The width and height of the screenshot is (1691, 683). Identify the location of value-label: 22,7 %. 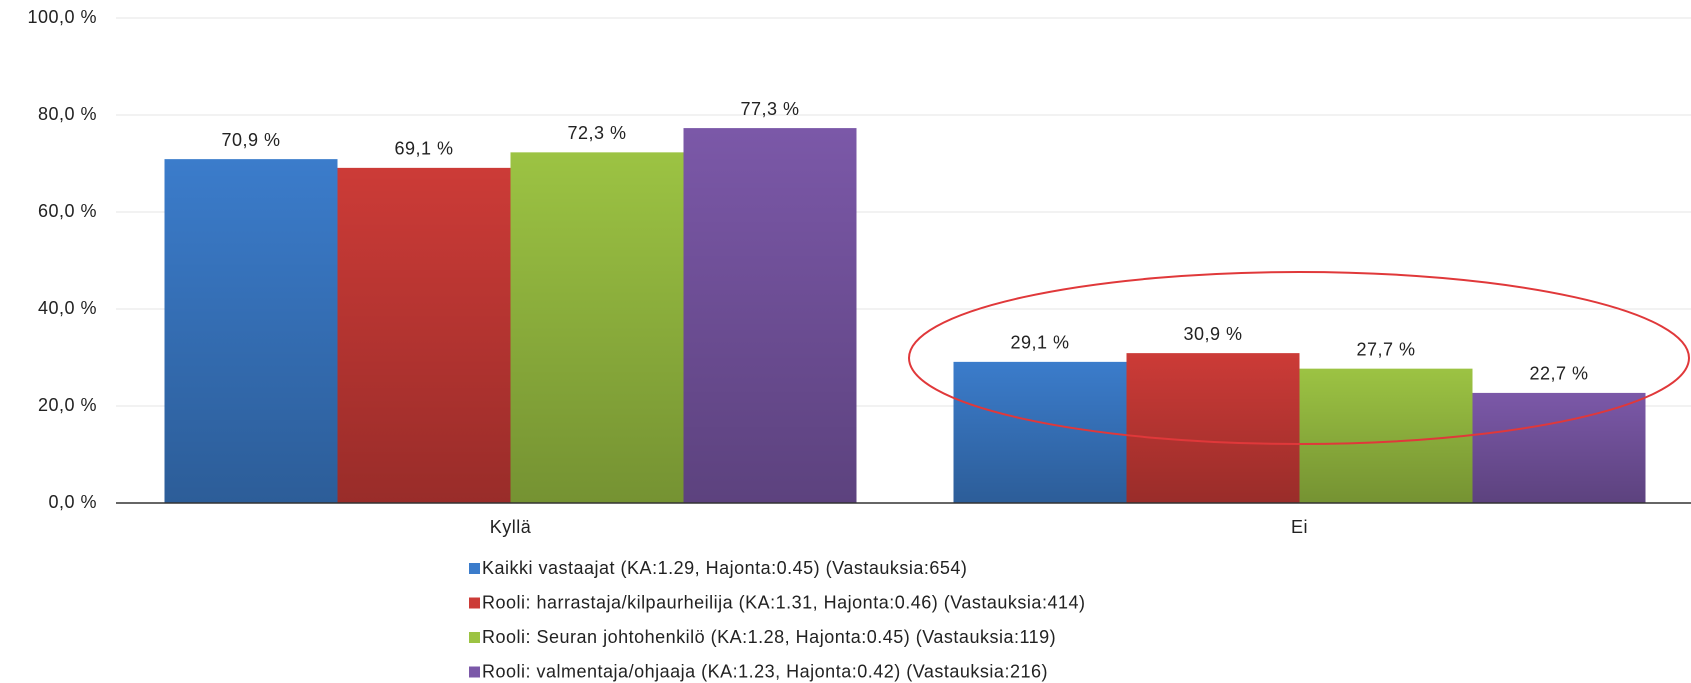
(1558, 374).